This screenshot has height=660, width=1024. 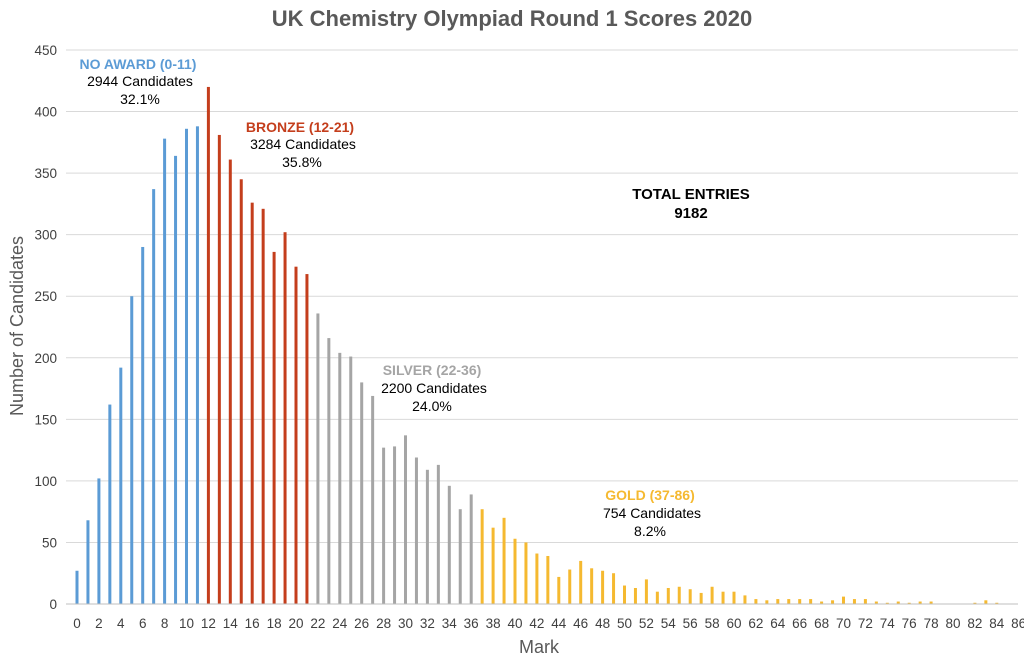 What do you see at coordinates (650, 531) in the screenshot?
I see `annotation-gold-percent: 8.2%` at bounding box center [650, 531].